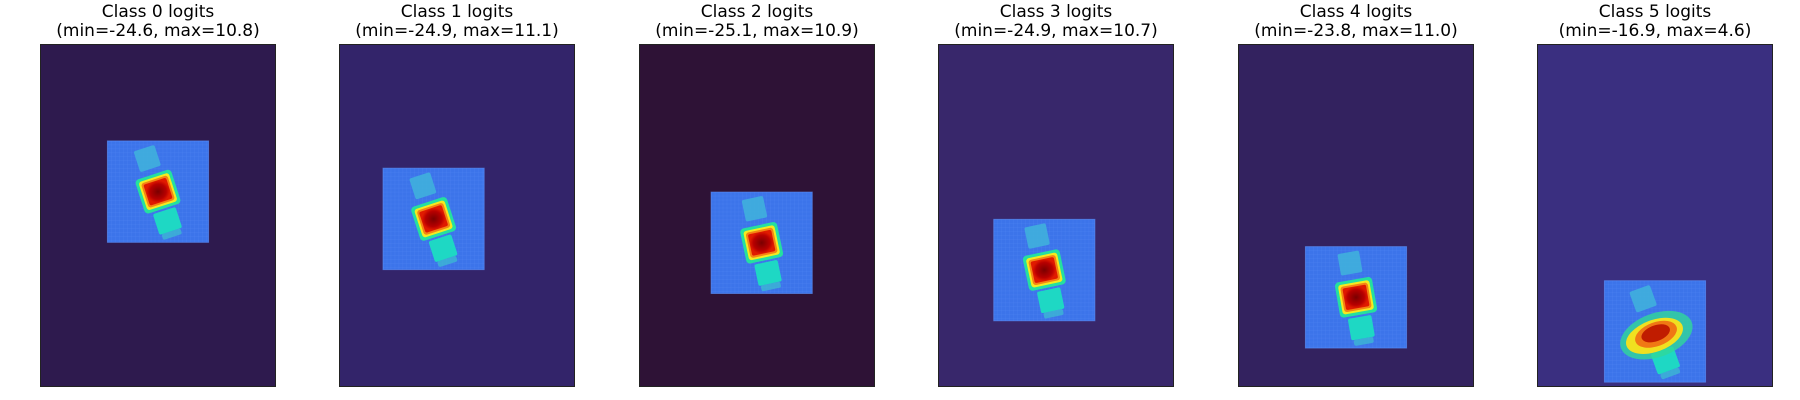 This screenshot has width=1800, height=400. Describe the element at coordinates (1356, 12) in the screenshot. I see `panel-title-text: Class 4 logits` at that location.